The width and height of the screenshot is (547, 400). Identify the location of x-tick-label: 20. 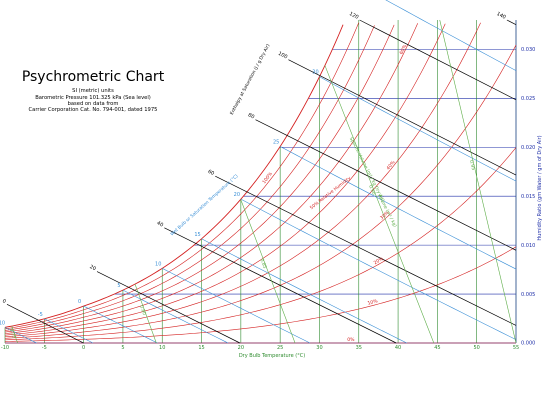
(241, 348).